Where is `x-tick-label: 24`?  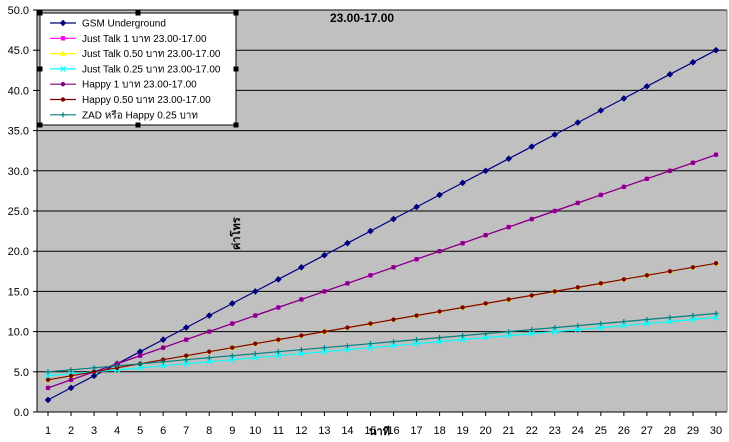 x-tick-label: 24 is located at coordinates (578, 431).